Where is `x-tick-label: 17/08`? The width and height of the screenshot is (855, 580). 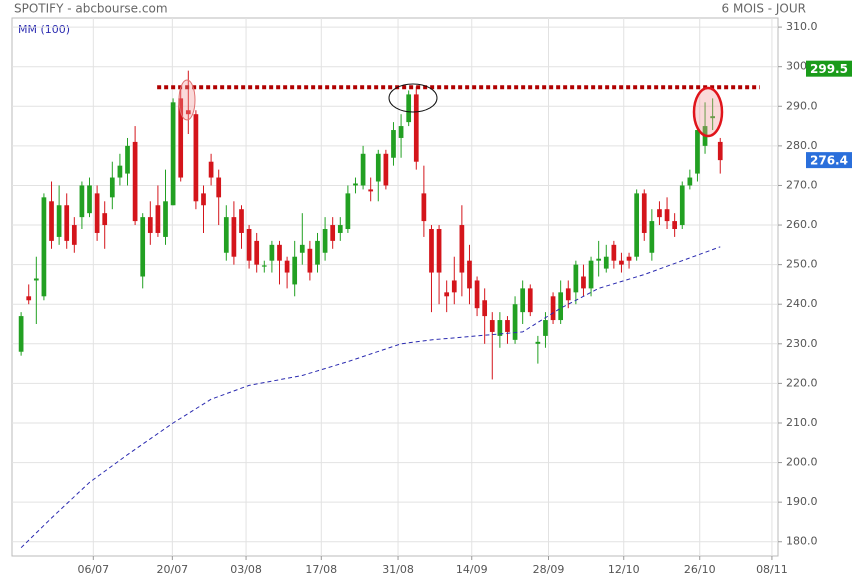
x-tick-label: 17/08 is located at coordinates (321, 569).